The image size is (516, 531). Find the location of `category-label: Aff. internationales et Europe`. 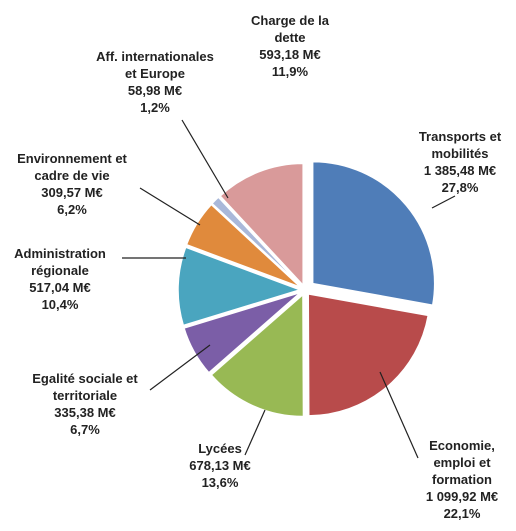

category-label: Aff. internationales et Europe is located at coordinates (155, 65).